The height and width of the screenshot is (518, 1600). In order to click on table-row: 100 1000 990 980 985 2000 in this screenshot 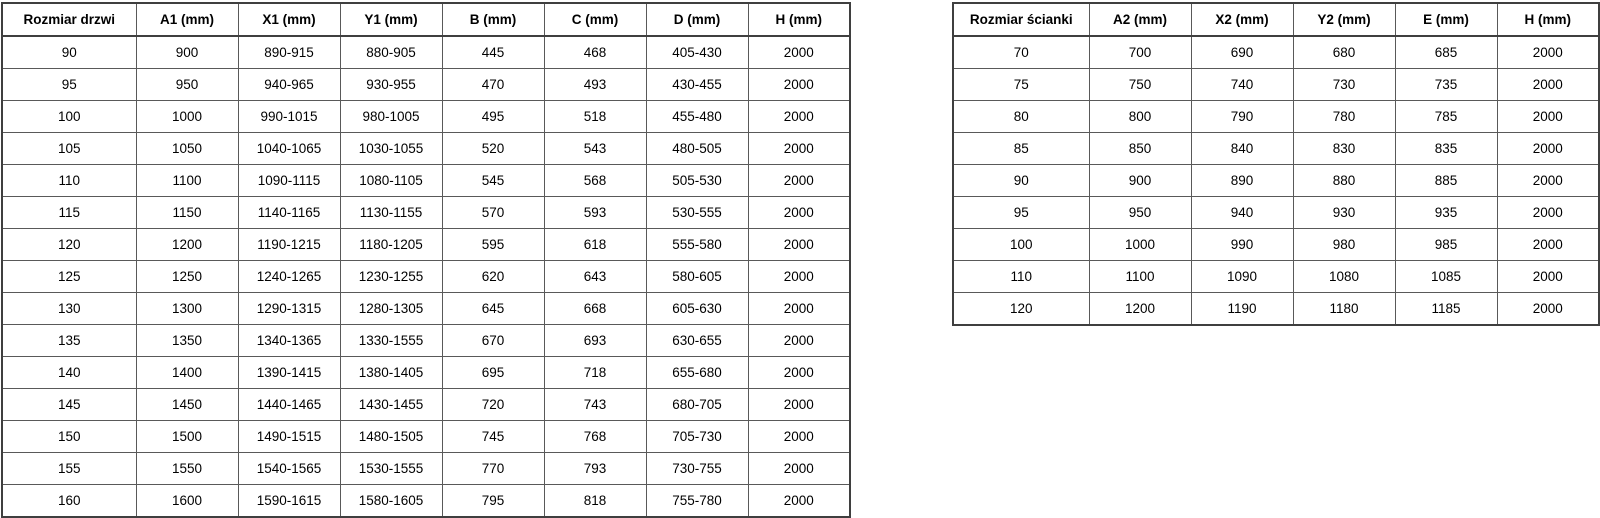, I will do `click(1276, 244)`.